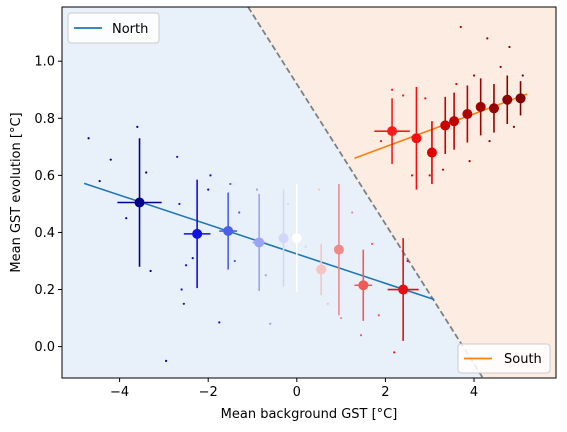 The image size is (567, 432). Describe the element at coordinates (130, 29) in the screenshot. I see `legend-north-label: North` at that location.